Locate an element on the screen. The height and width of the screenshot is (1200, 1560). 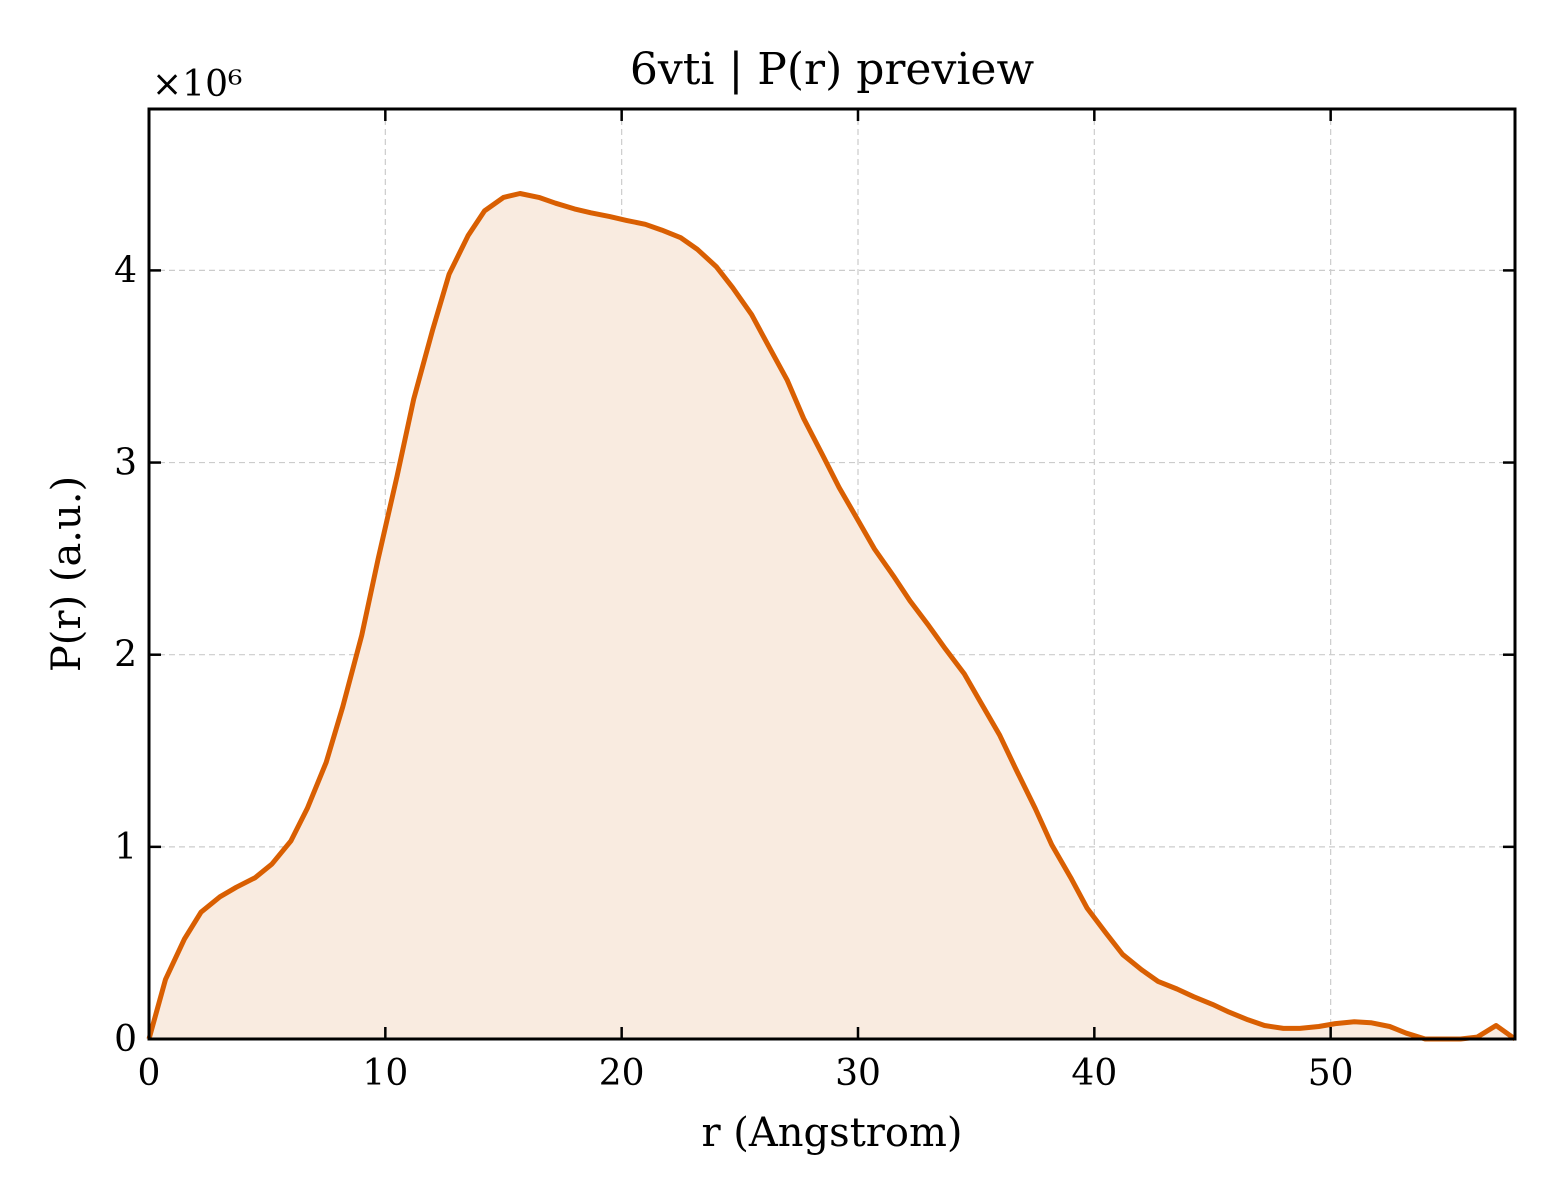
x-tick-label: 50 is located at coordinates (1331, 1073).